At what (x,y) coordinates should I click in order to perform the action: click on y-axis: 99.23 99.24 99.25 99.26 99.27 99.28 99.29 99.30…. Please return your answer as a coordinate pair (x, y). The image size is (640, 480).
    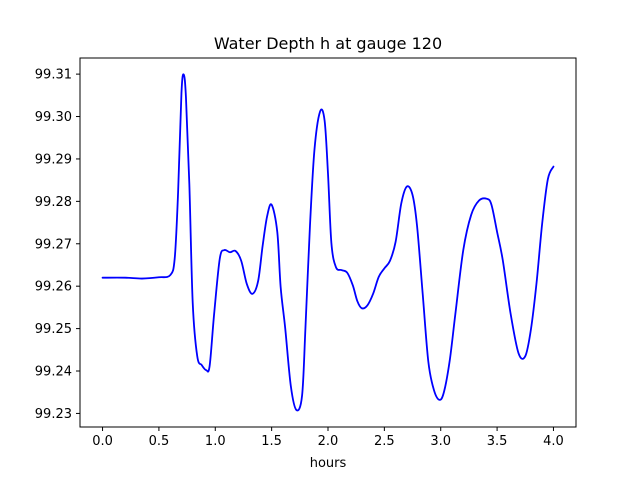
    Looking at the image, I should click on (57, 245).